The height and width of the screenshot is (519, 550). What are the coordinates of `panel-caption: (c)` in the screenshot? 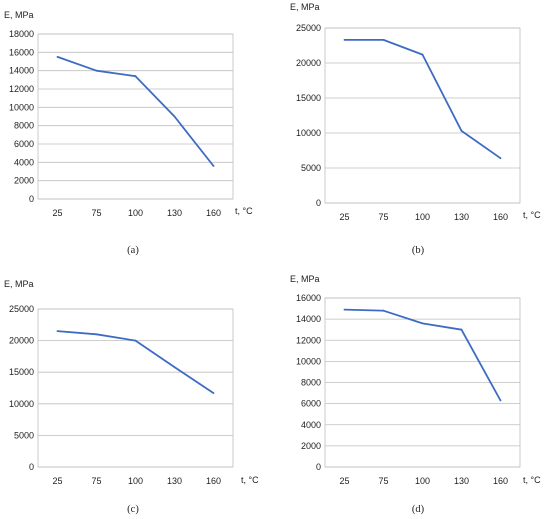 It's located at (133, 509).